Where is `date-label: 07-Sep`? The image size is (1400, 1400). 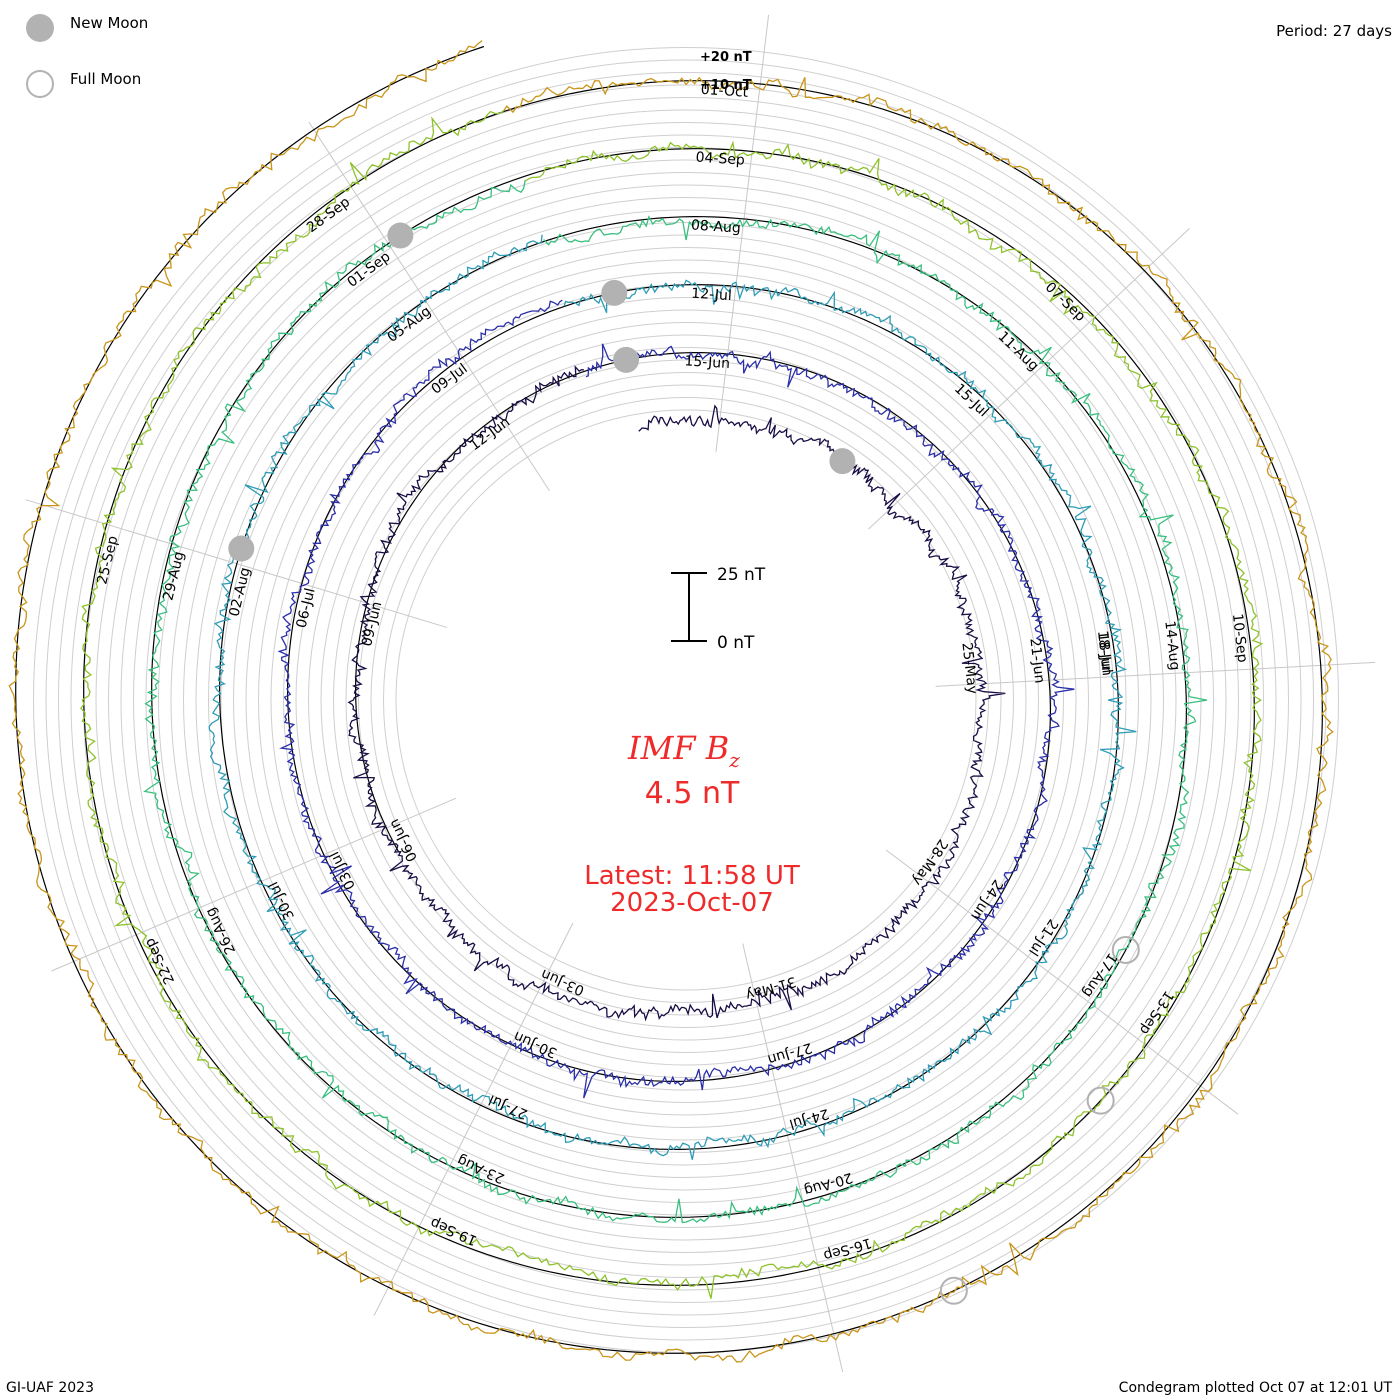 date-label: 07-Sep is located at coordinates (1065, 302).